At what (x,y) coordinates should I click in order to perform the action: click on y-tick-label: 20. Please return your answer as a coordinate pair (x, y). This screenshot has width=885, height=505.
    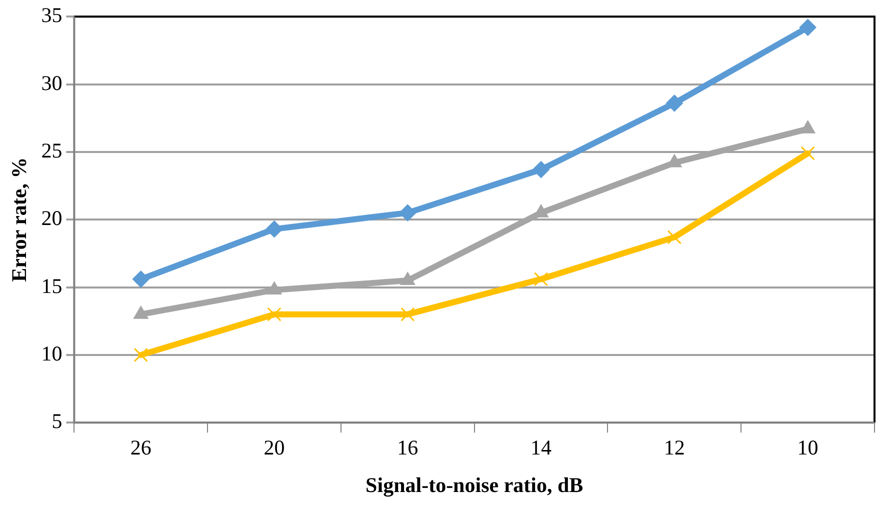
    Looking at the image, I should click on (51, 218).